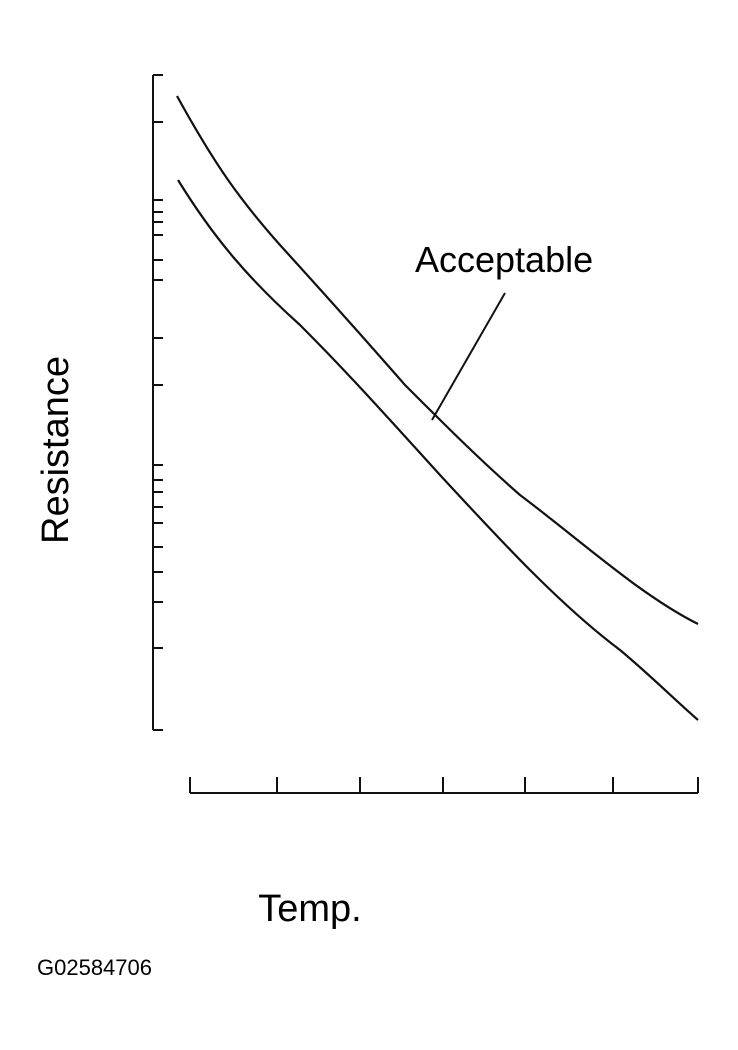 The height and width of the screenshot is (1050, 738). What do you see at coordinates (504, 259) in the screenshot?
I see `annotation: Acceptable` at bounding box center [504, 259].